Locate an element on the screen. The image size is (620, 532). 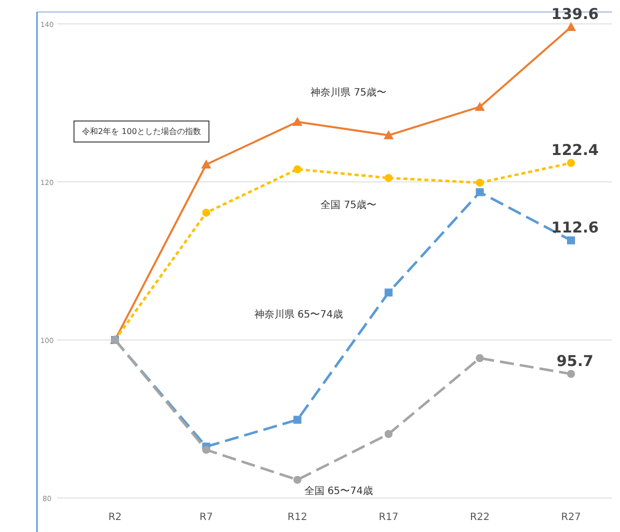
x-tick-label: R27 is located at coordinates (571, 517).